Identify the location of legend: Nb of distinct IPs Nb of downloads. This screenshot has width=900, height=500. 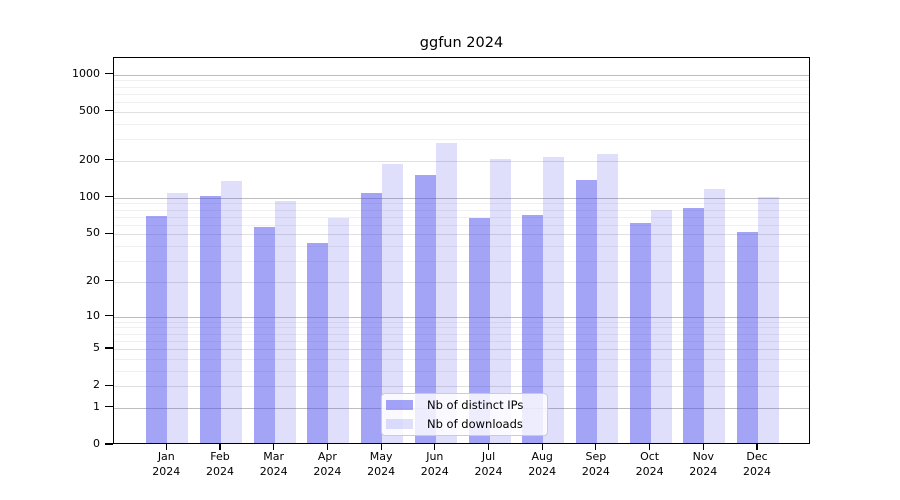
(464, 414).